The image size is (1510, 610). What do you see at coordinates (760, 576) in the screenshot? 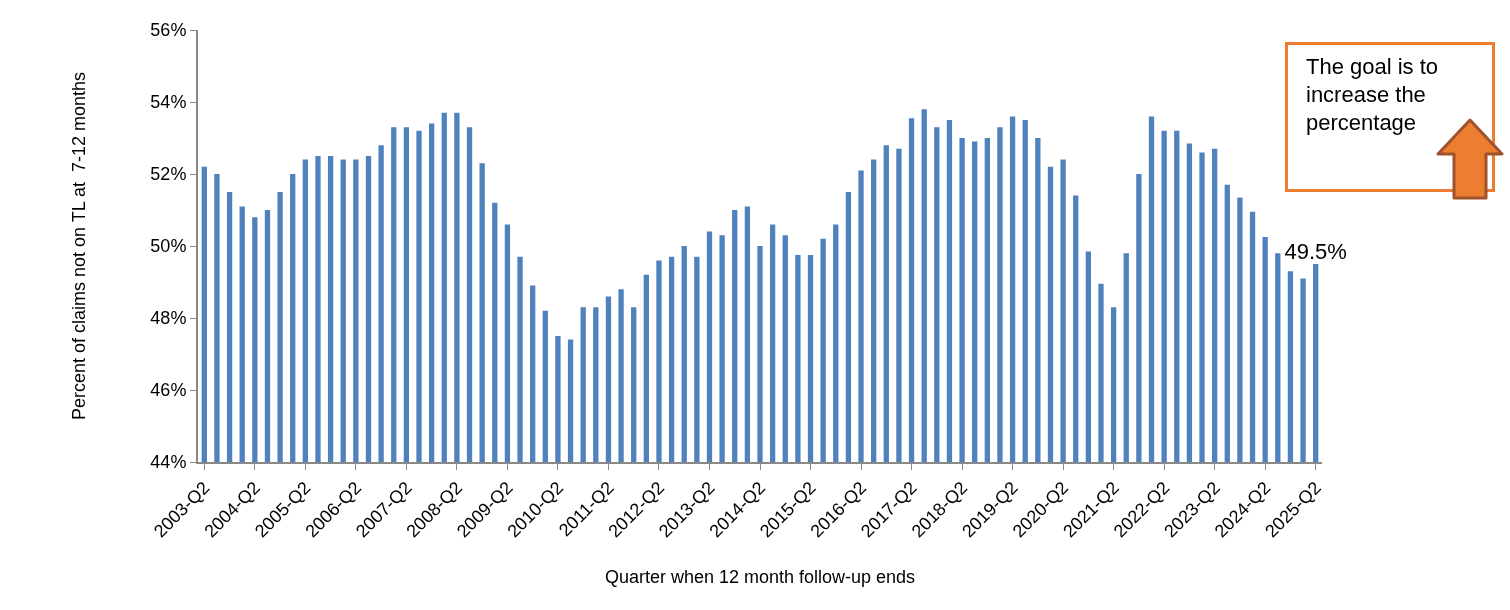
I see `x-axis-title: Quarter when 12 month follow-up ends` at bounding box center [760, 576].